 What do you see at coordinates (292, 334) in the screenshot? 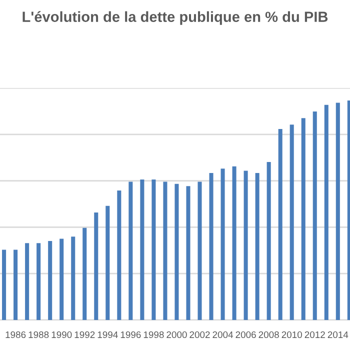
I see `x-tick-label: 2010` at bounding box center [292, 334].